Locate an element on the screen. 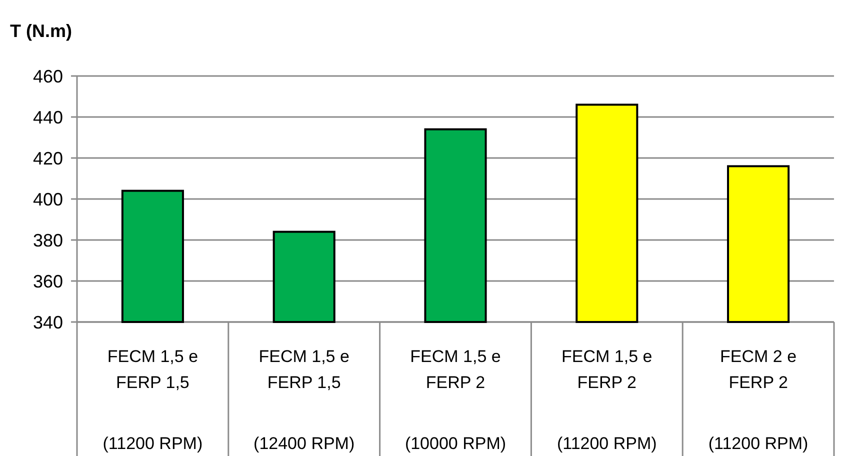  category-label: FECM 1,5 e FERP 2 (10000 RPM) is located at coordinates (455, 400).